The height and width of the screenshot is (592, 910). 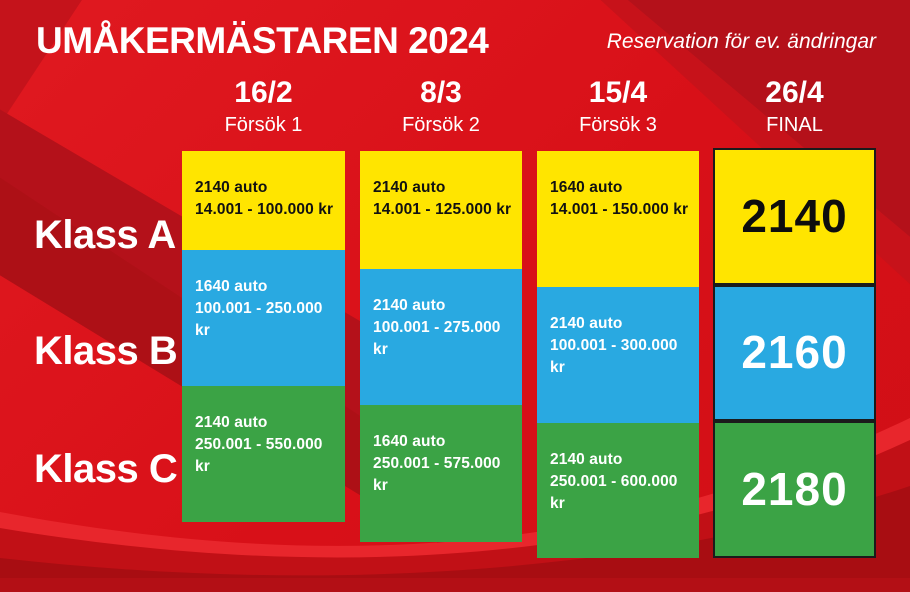 What do you see at coordinates (618, 125) in the screenshot?
I see `column-subtitle: Försök 3` at bounding box center [618, 125].